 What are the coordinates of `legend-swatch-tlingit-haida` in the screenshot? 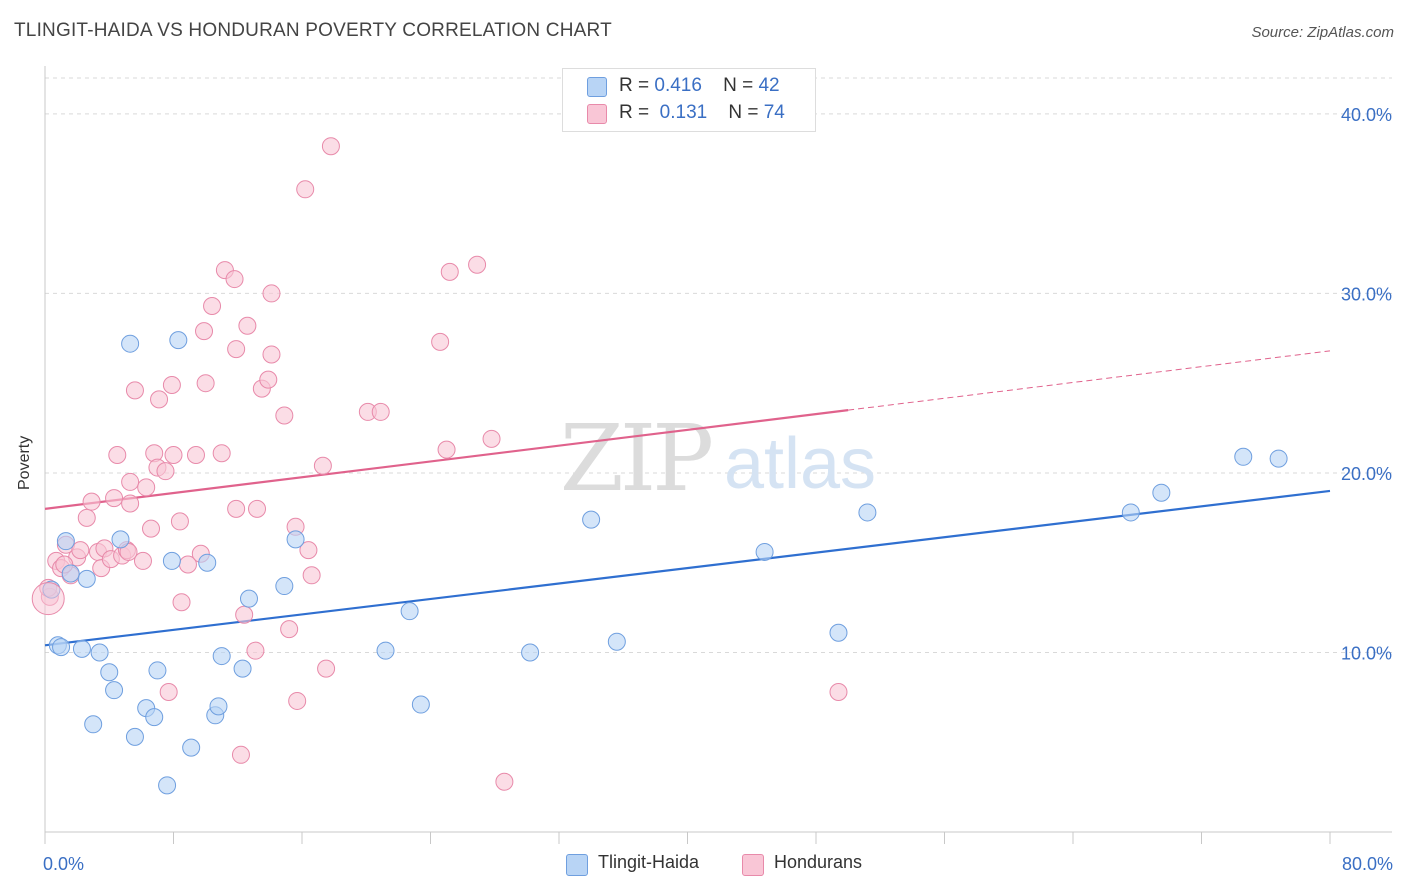 It's located at (597, 87).